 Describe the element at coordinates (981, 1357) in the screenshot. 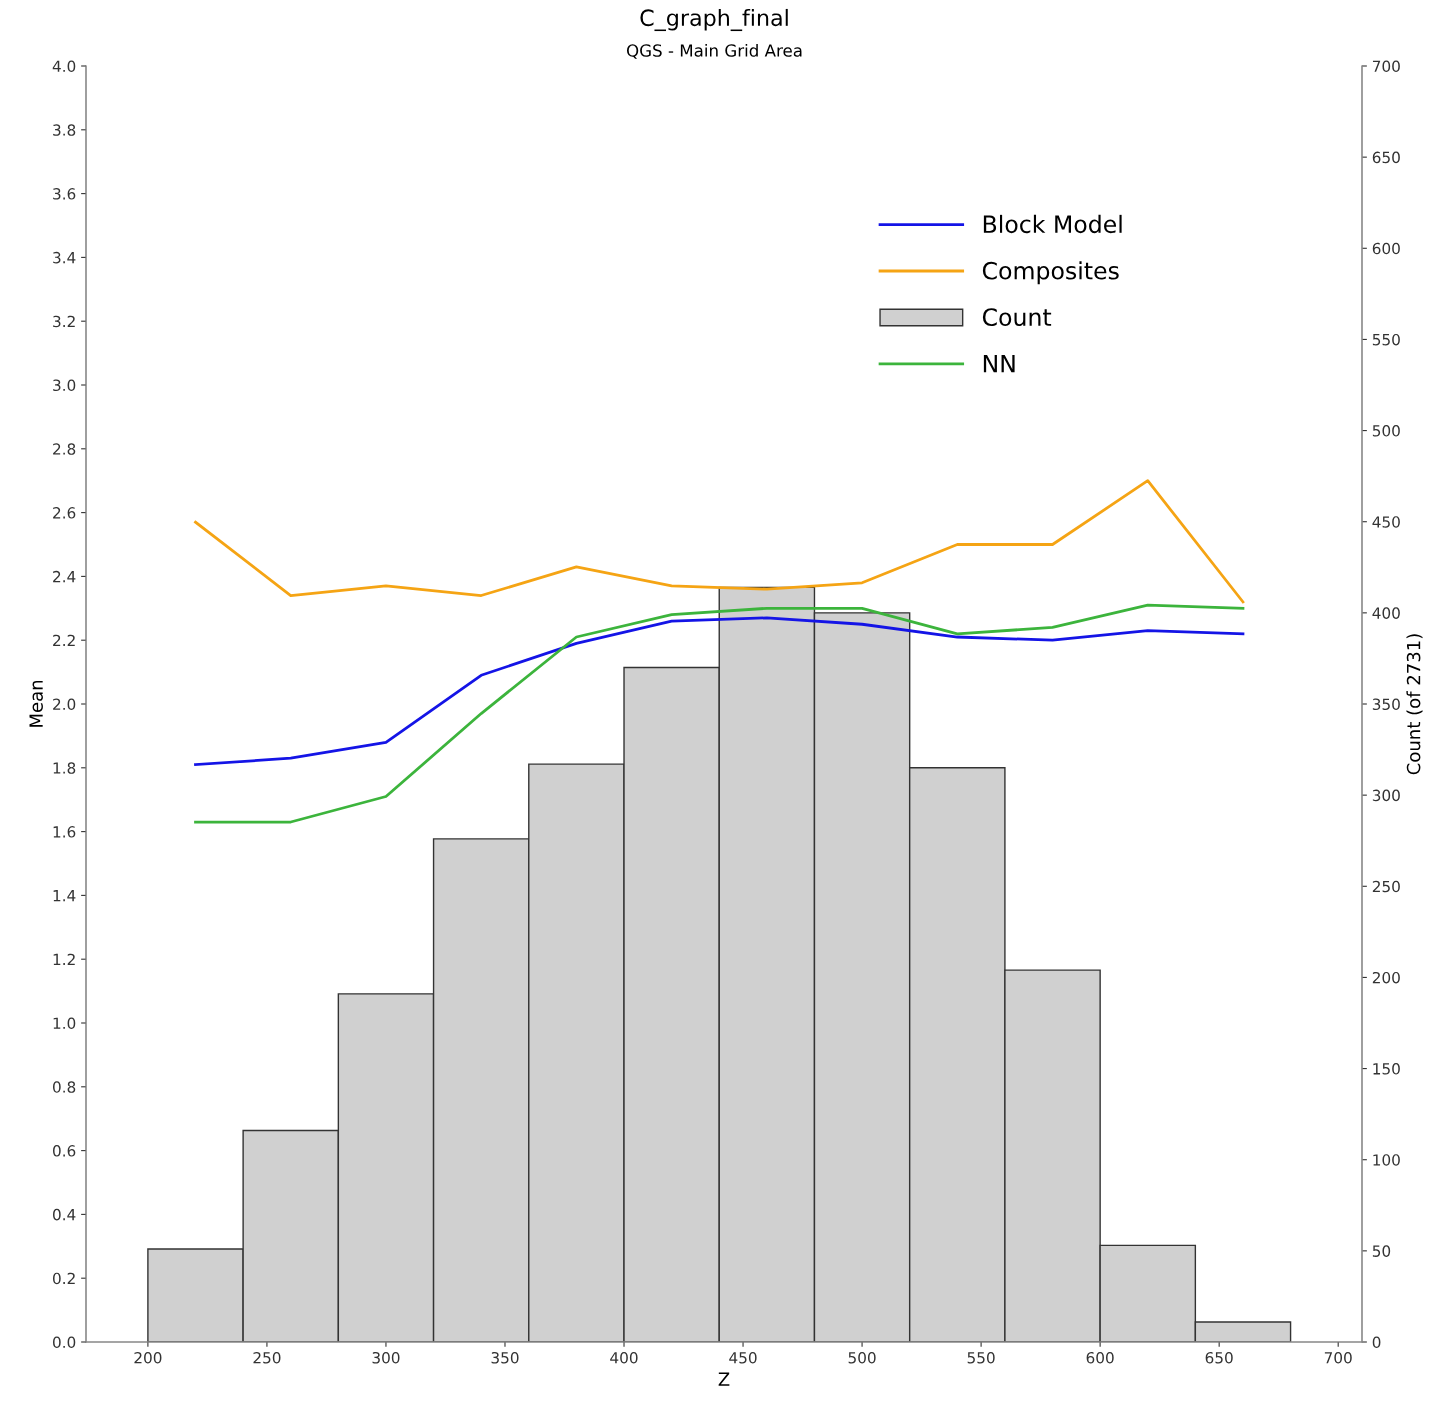

I see `x-tick-label: 550` at that location.